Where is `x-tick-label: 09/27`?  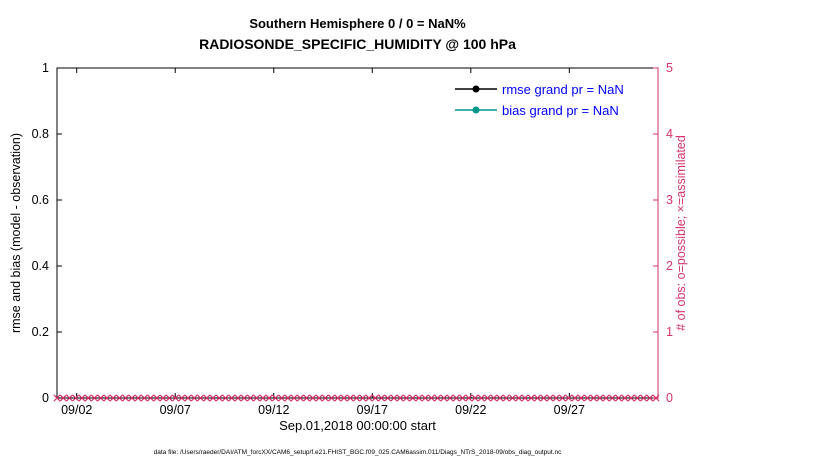 x-tick-label: 09/27 is located at coordinates (569, 410).